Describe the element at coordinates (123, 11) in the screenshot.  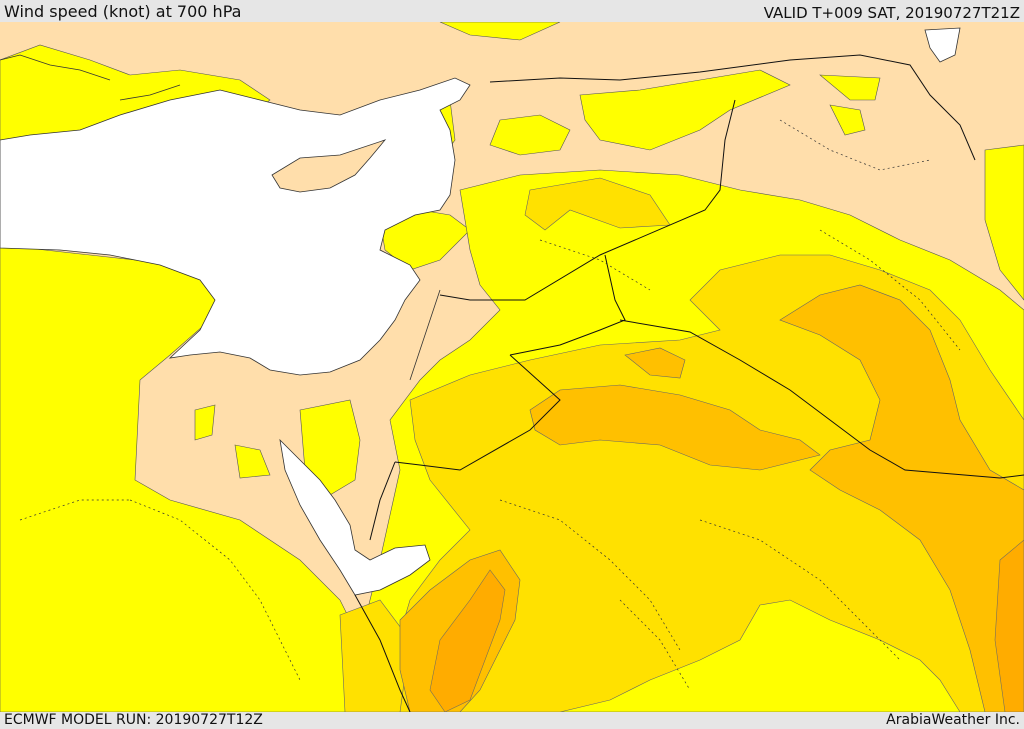
I see `map-title: Wind speed (knot) at 700 hPa` at that location.